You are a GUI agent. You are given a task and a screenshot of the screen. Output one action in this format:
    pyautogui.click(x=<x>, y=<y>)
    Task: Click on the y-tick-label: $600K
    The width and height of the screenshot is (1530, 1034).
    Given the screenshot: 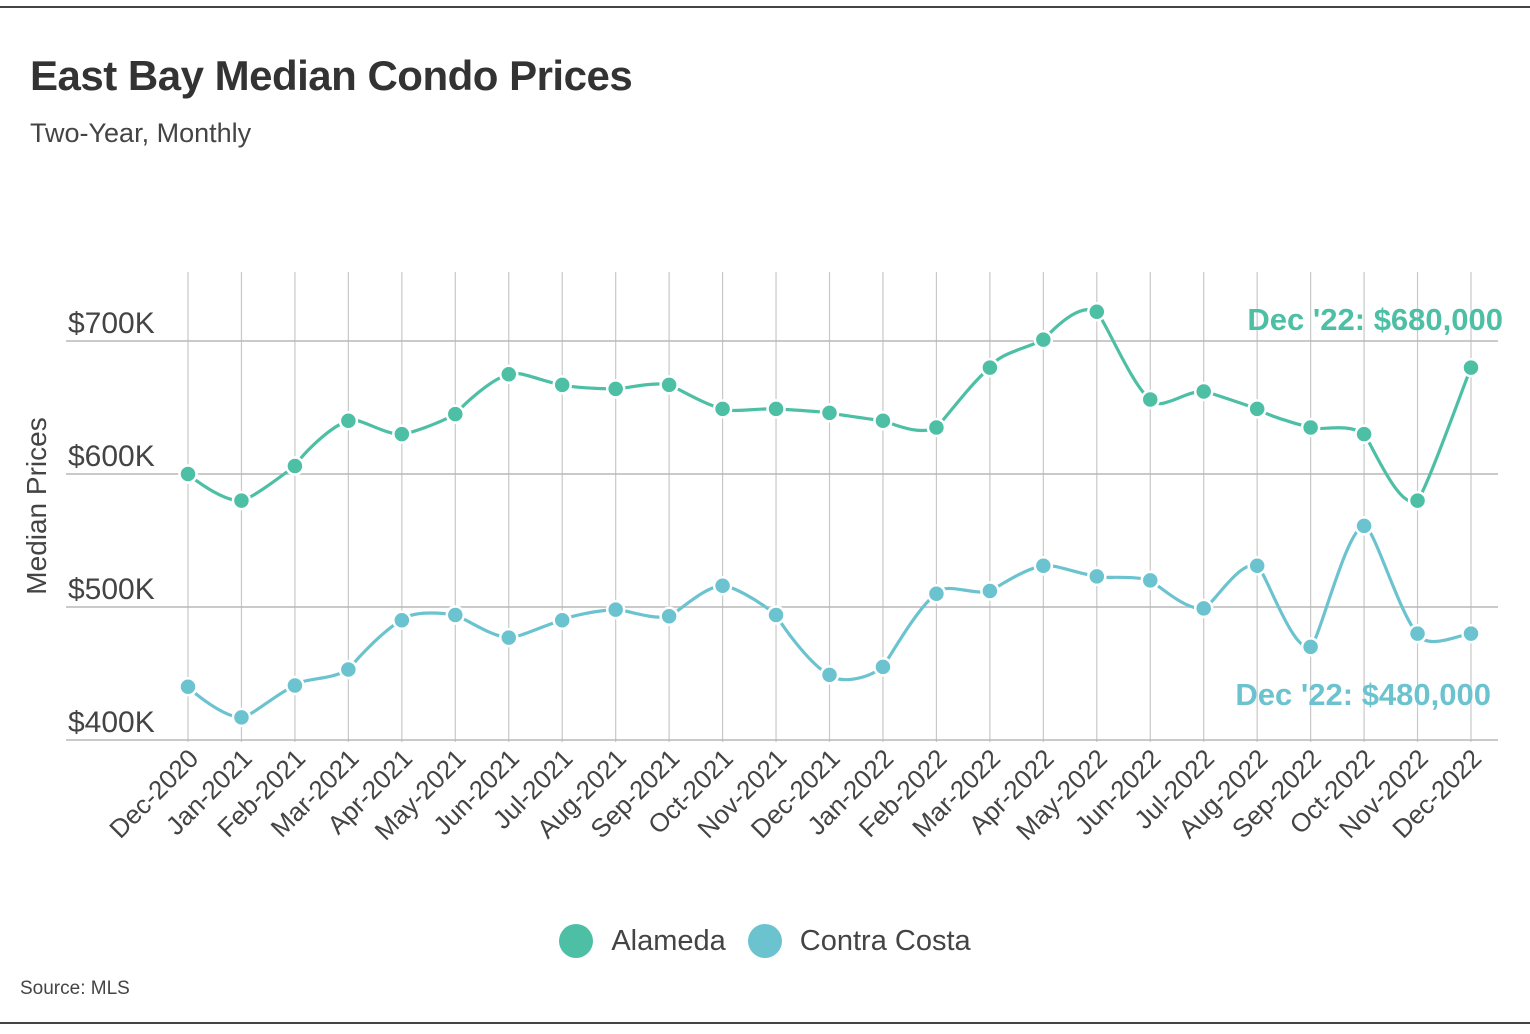 What is the action you would take?
    pyautogui.click(x=111, y=456)
    